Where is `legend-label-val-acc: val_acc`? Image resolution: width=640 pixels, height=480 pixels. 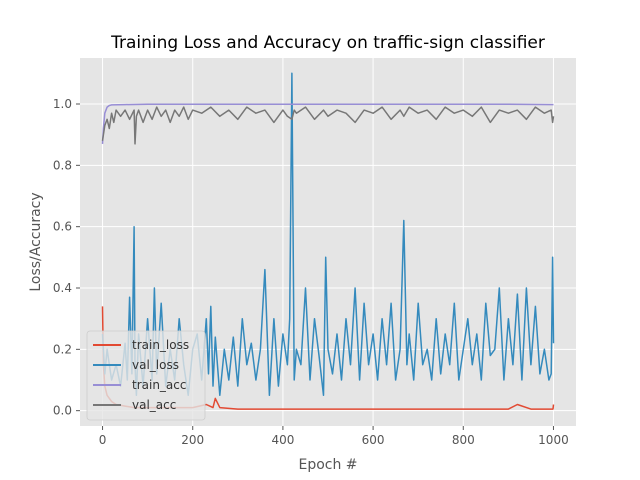 legend-label-val-acc: val_acc is located at coordinates (154, 405).